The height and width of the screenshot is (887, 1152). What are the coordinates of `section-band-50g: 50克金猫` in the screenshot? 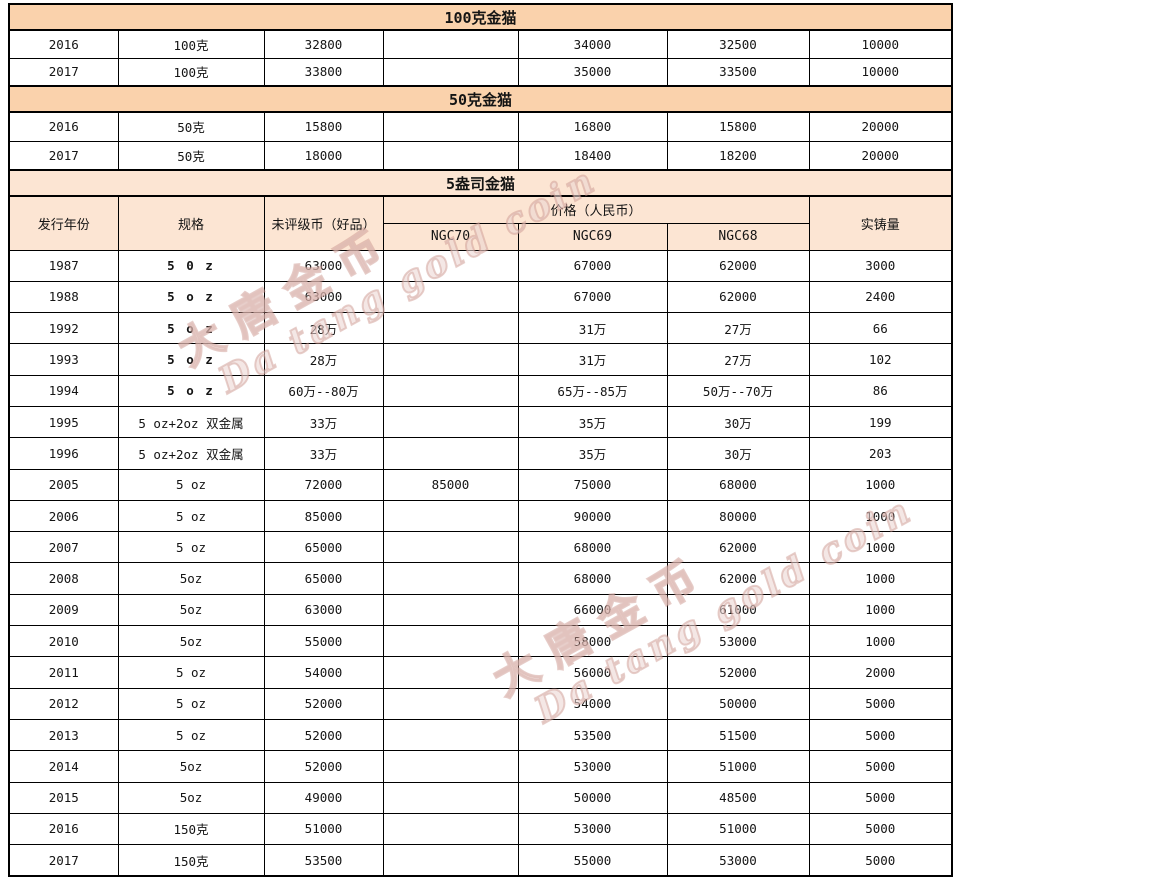 It's located at (480, 99).